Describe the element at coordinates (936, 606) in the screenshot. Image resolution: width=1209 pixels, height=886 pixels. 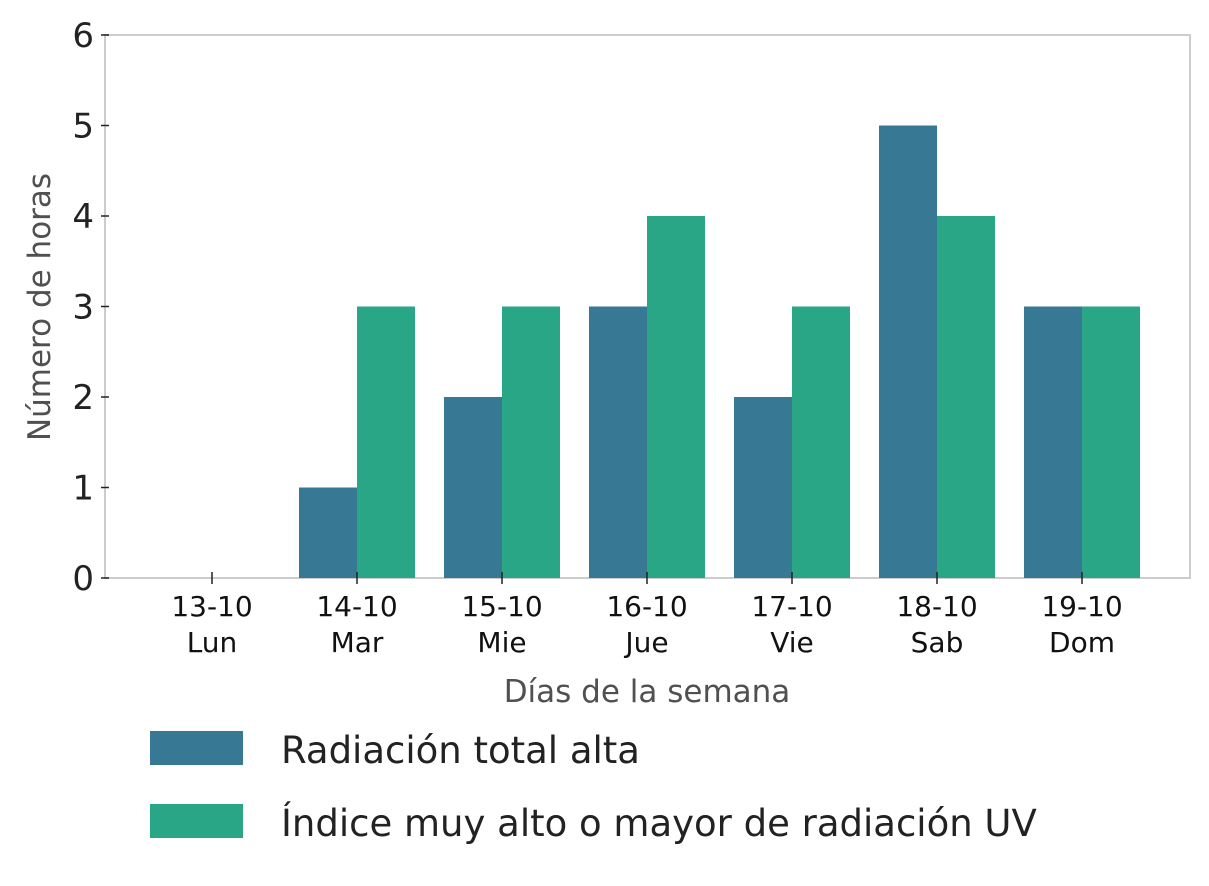
I see `x-tick-label-date: 18-10` at that location.